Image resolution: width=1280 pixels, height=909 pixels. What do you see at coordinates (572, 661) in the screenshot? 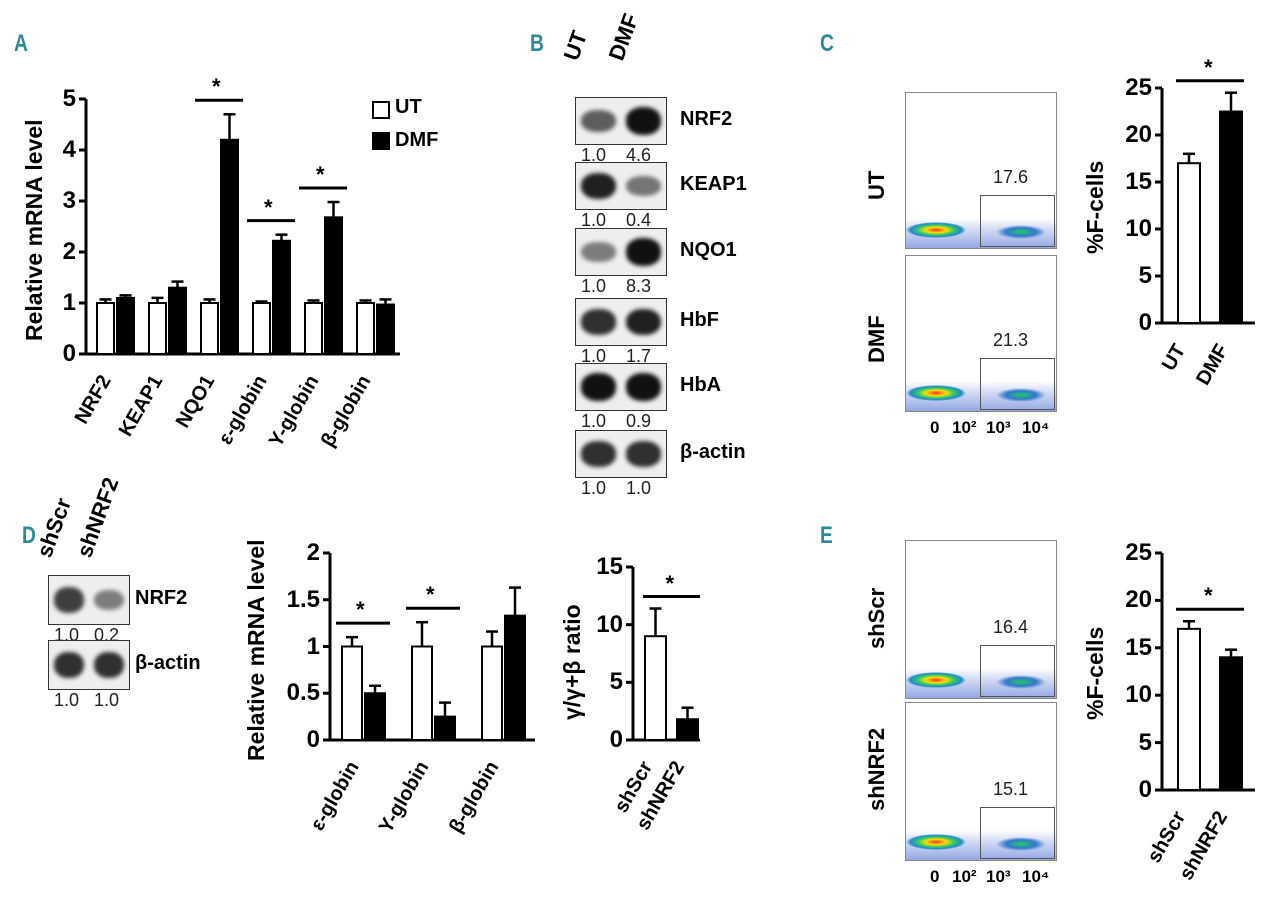
I see `y-axis-label: γ/γ+β ratio` at bounding box center [572, 661].